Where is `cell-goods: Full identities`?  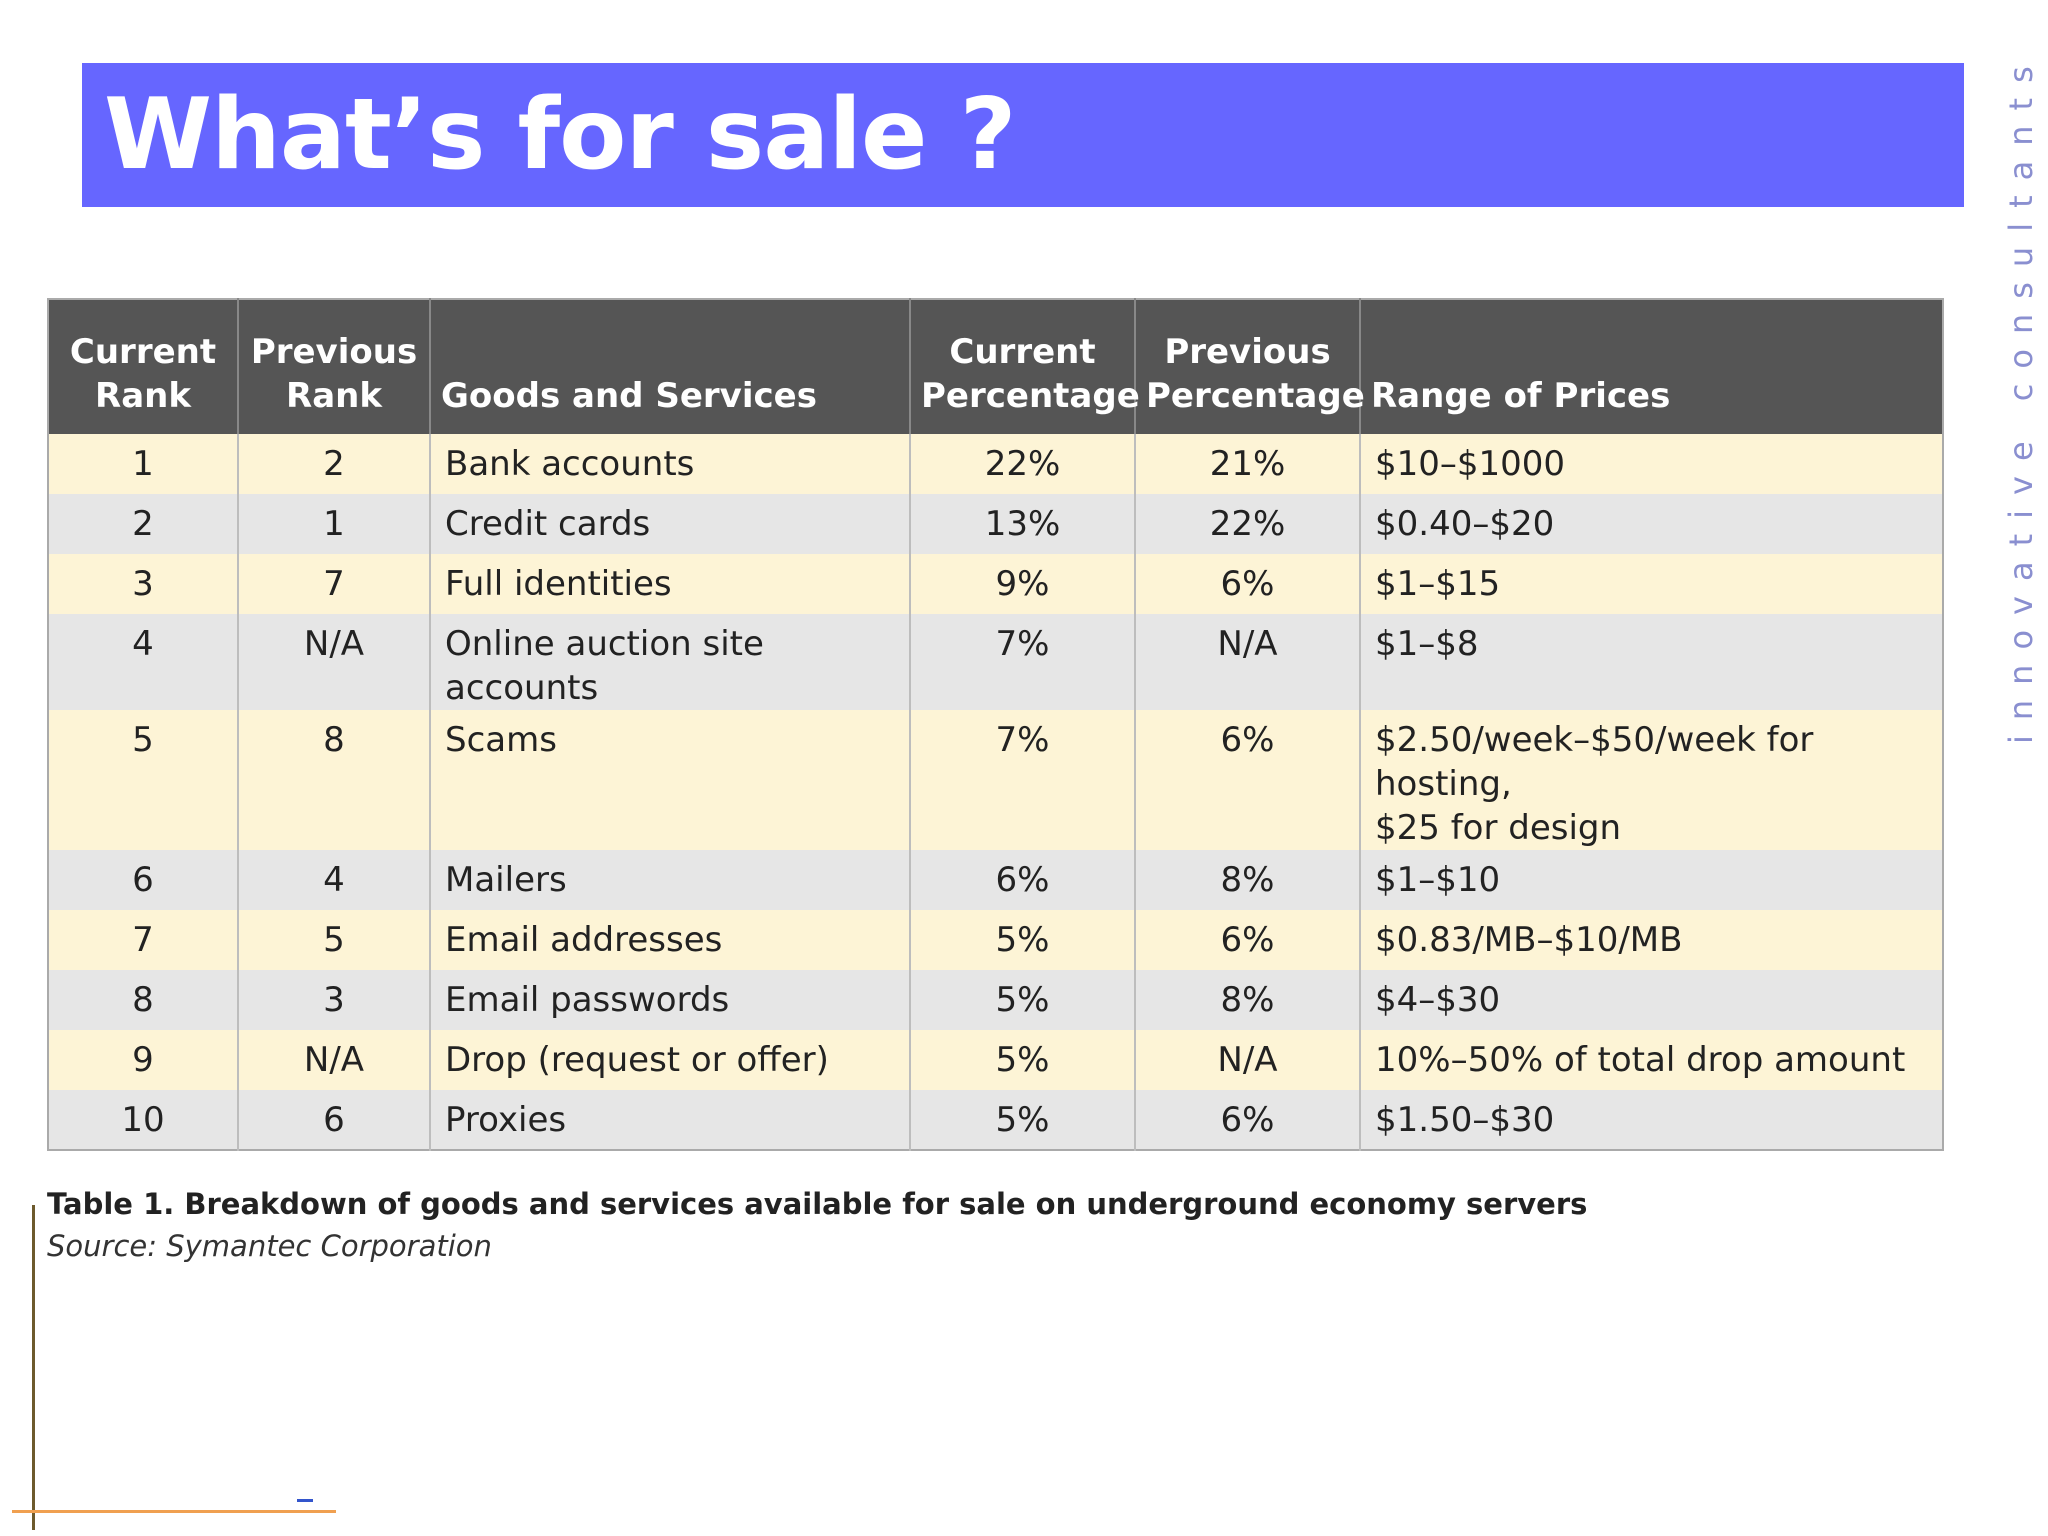
cell-goods: Full identities is located at coordinates (669, 584).